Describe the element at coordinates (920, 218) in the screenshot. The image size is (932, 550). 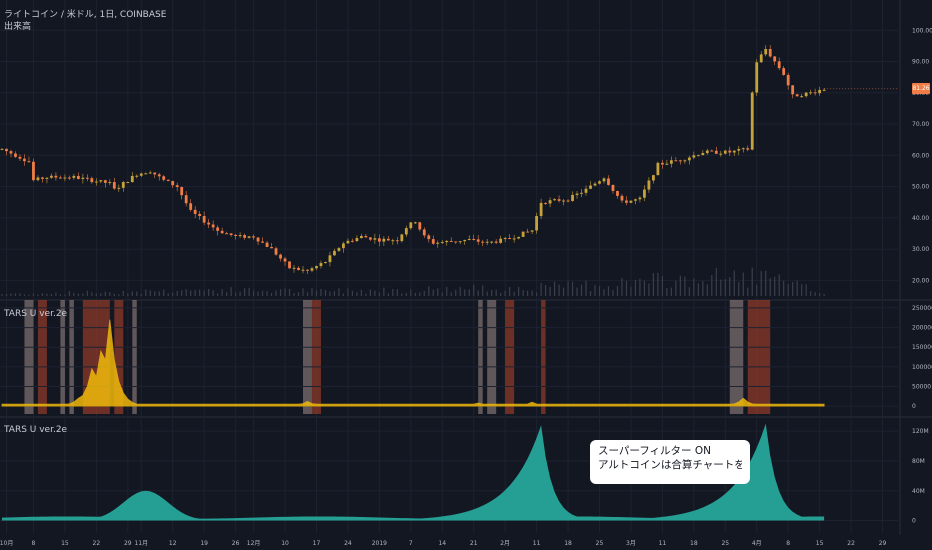
I see `y-tick-label: 40.00` at that location.